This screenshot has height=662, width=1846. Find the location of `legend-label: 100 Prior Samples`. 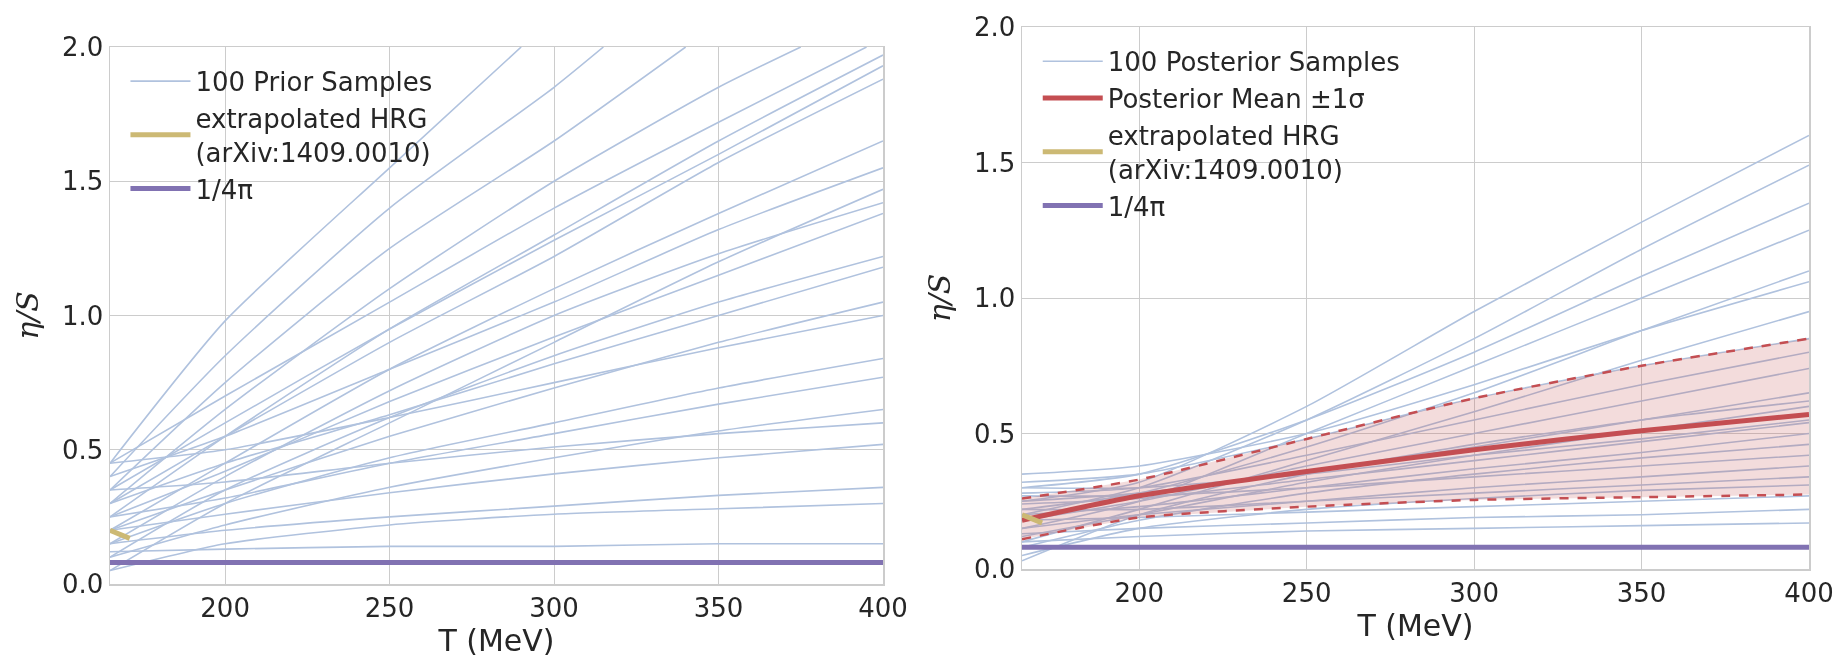

legend-label: 100 Prior Samples is located at coordinates (314, 82).